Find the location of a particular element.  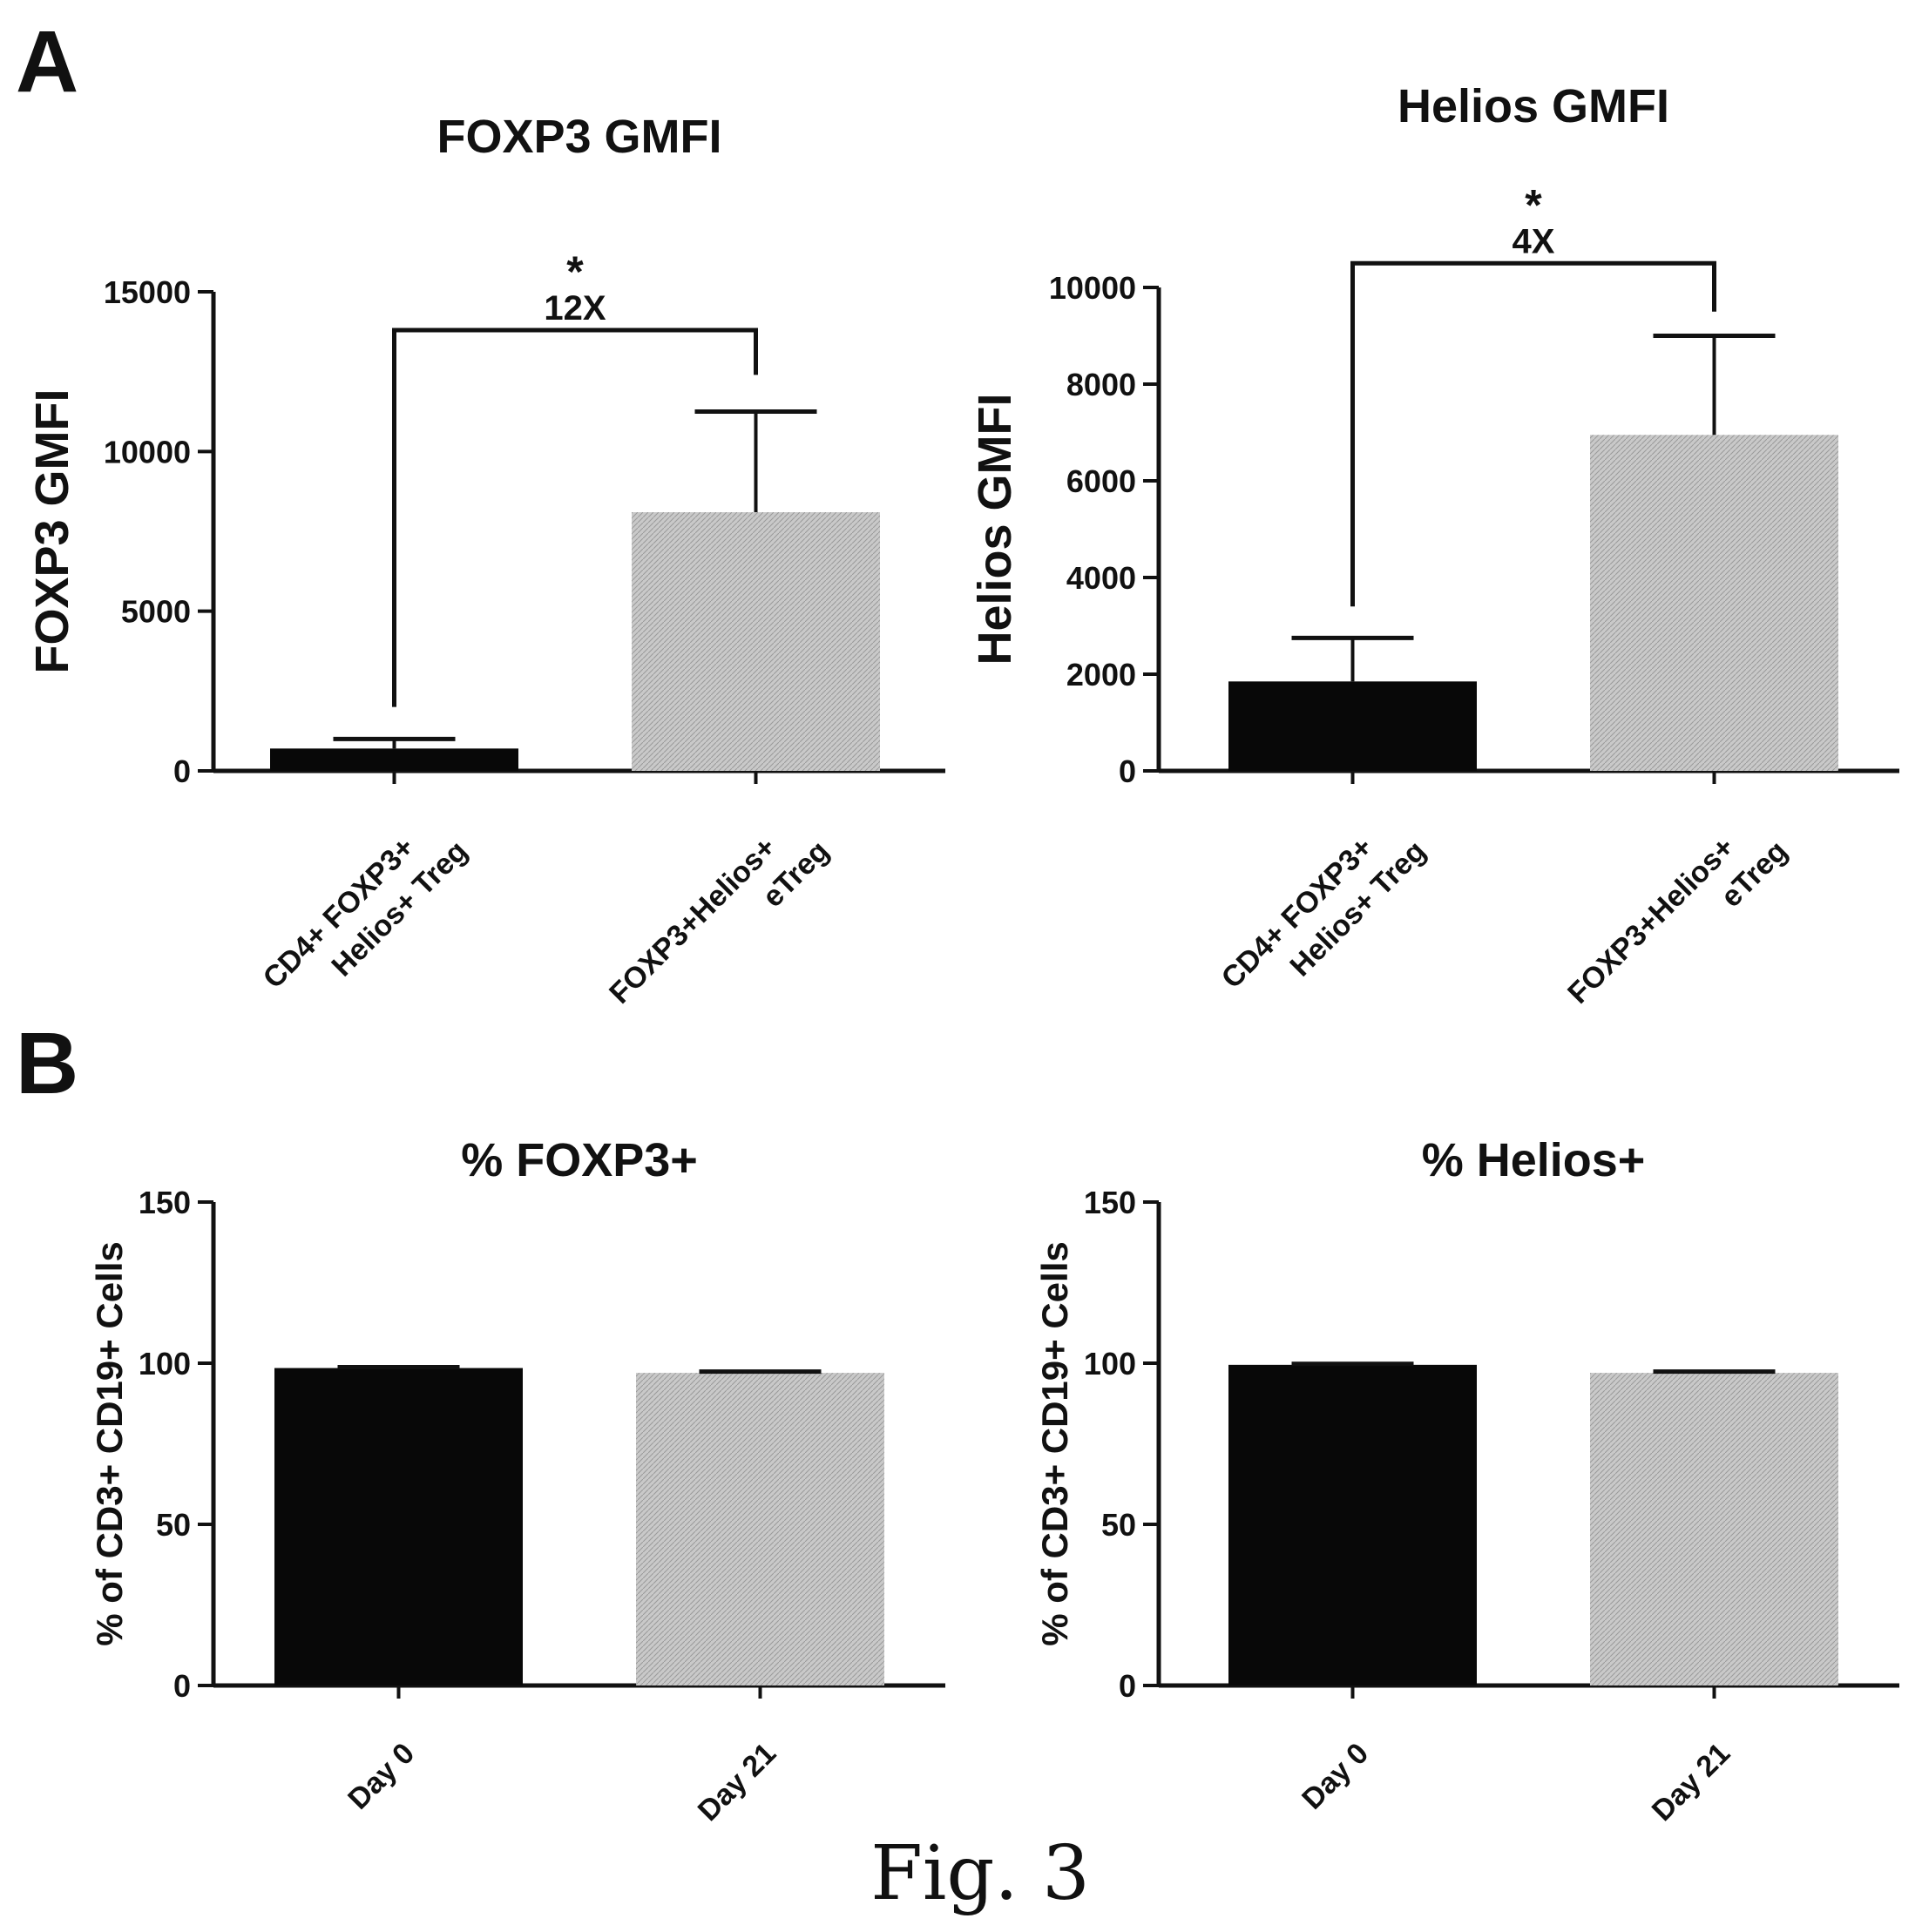

y-tick-label: 2000 is located at coordinates (1101, 674).